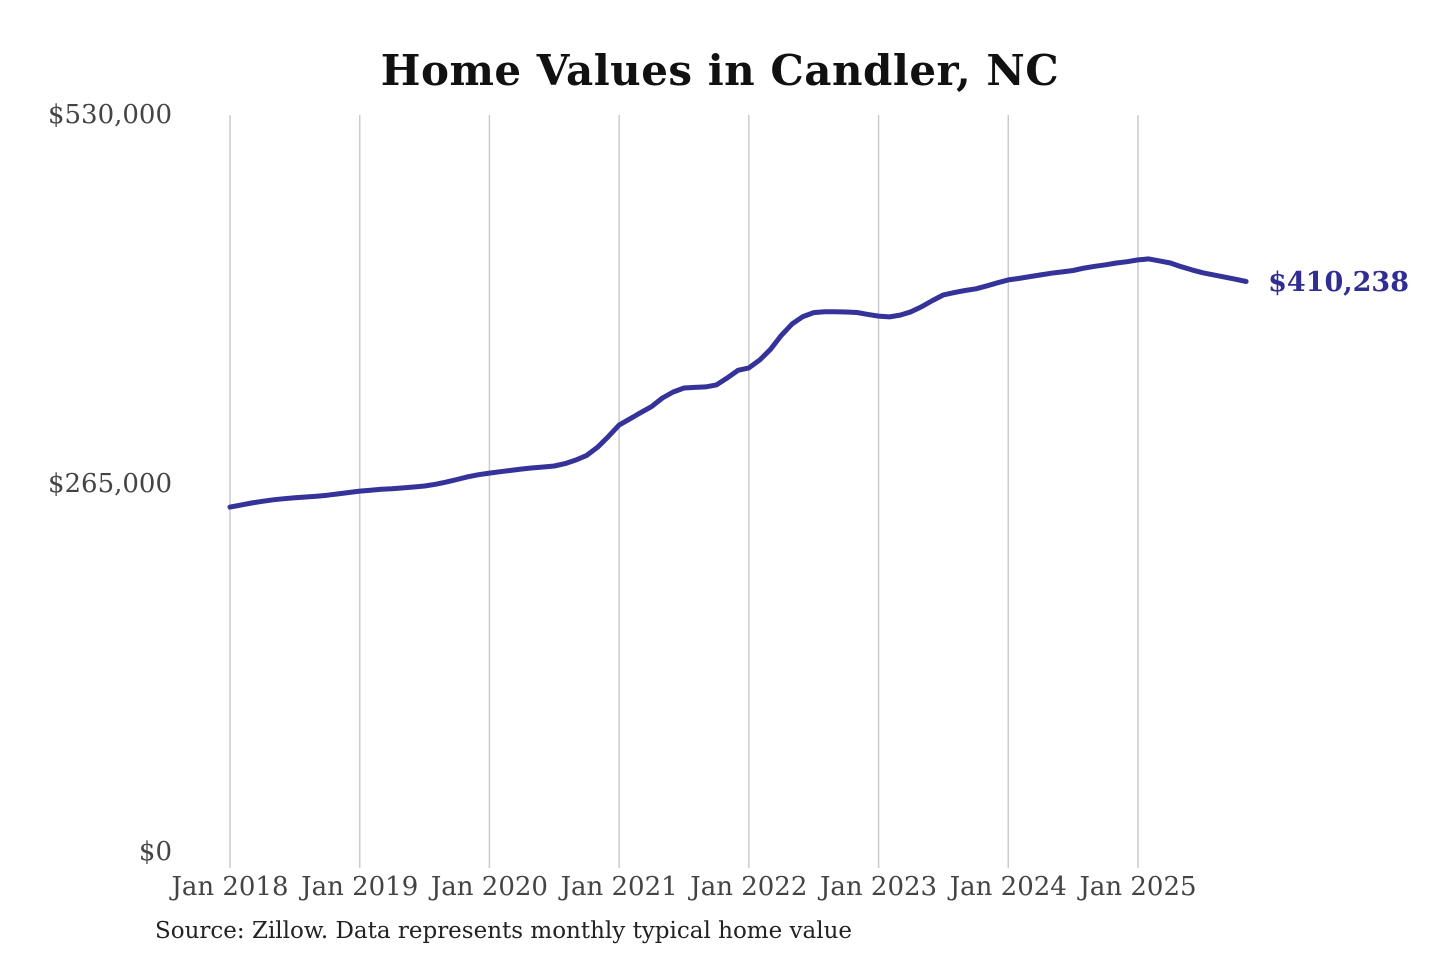 This screenshot has height=960, width=1440. Describe the element at coordinates (360, 887) in the screenshot. I see `x-axis-tick-label: Jan 2019` at that location.